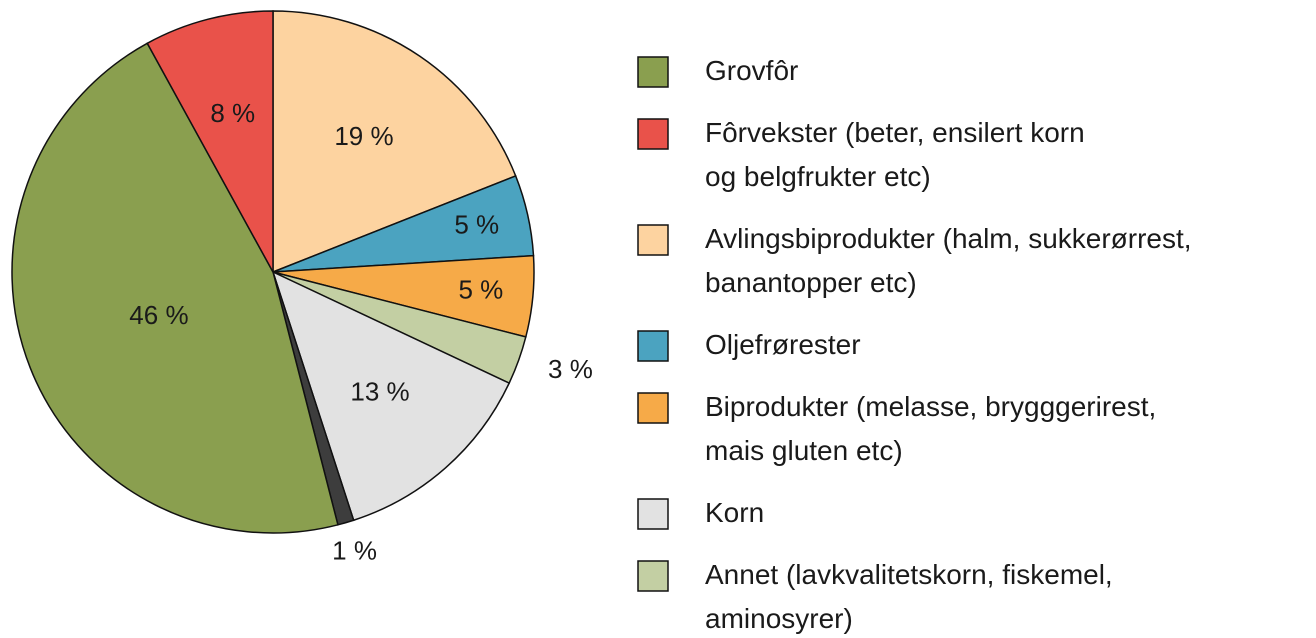 This screenshot has height=638, width=1316. Describe the element at coordinates (811, 282) in the screenshot. I see `legend-line: banantopper etc)` at that location.